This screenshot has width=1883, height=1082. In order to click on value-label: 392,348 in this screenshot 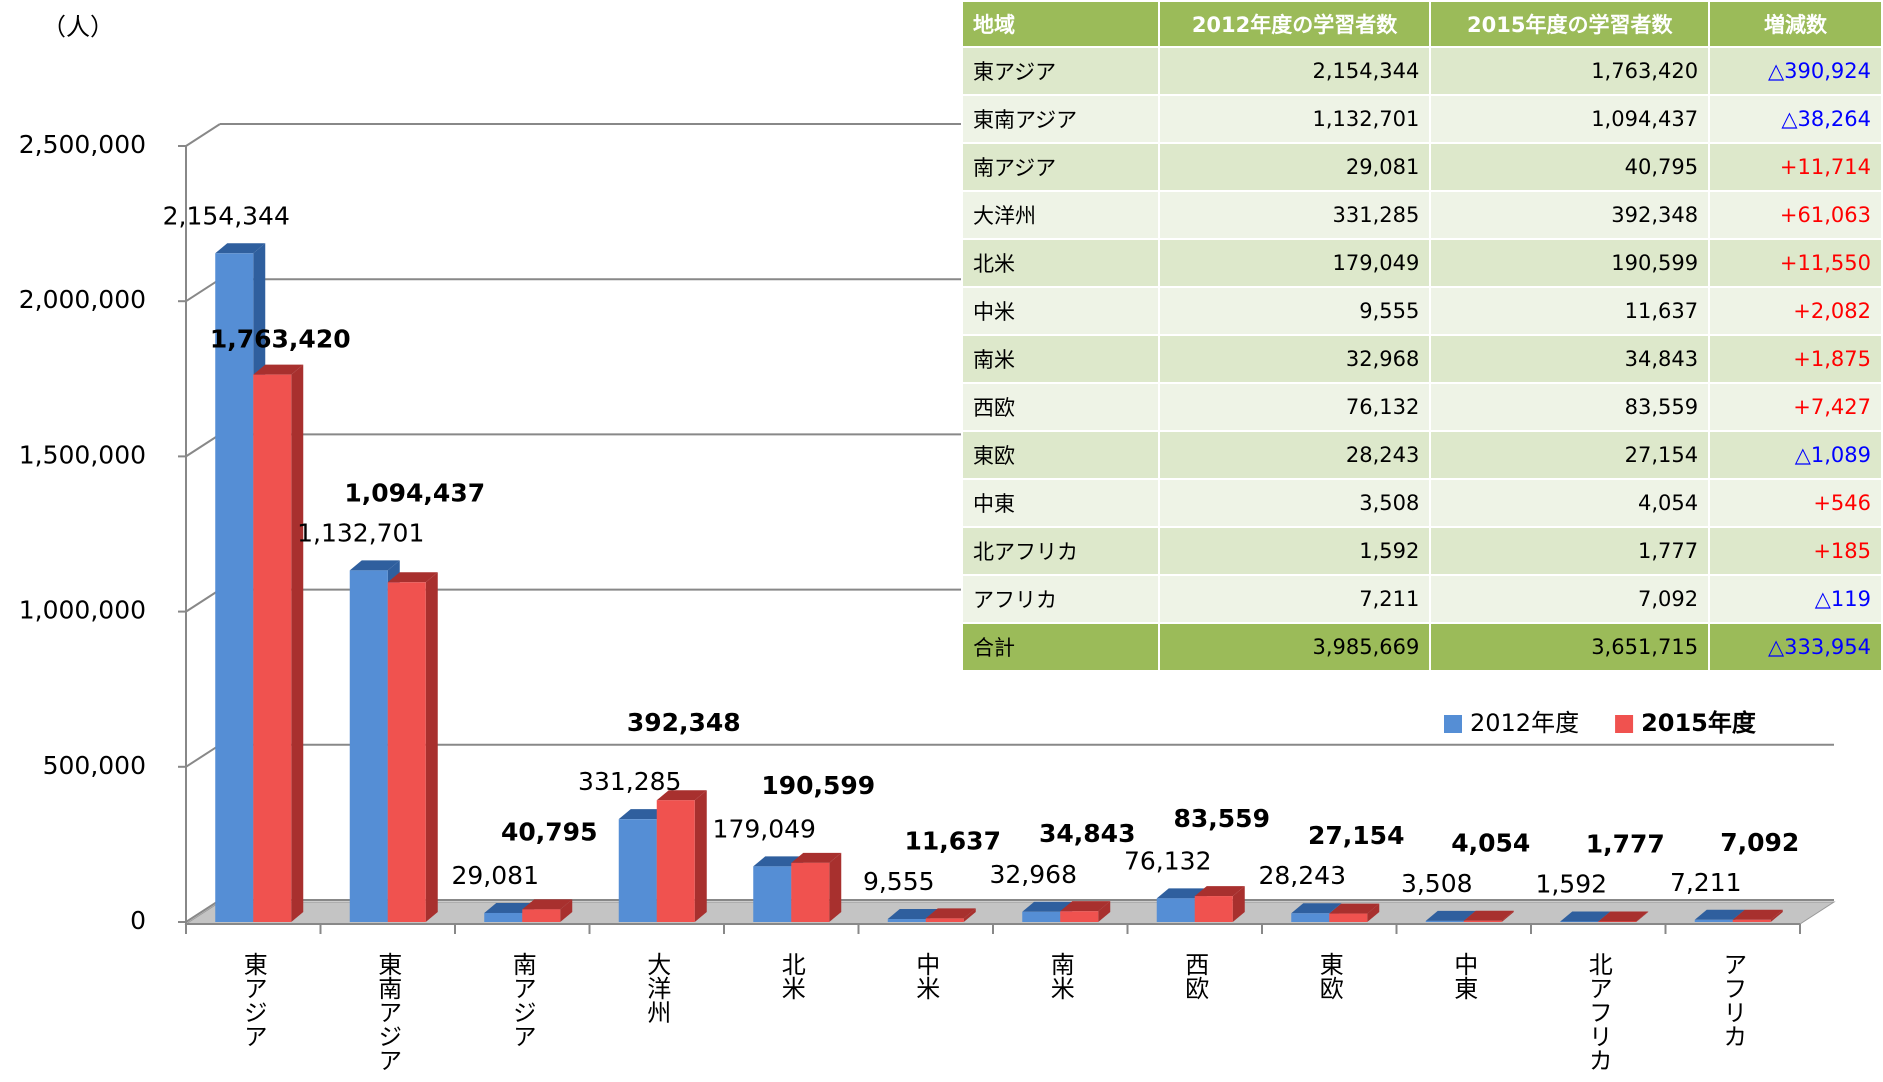, I will do `click(684, 722)`.